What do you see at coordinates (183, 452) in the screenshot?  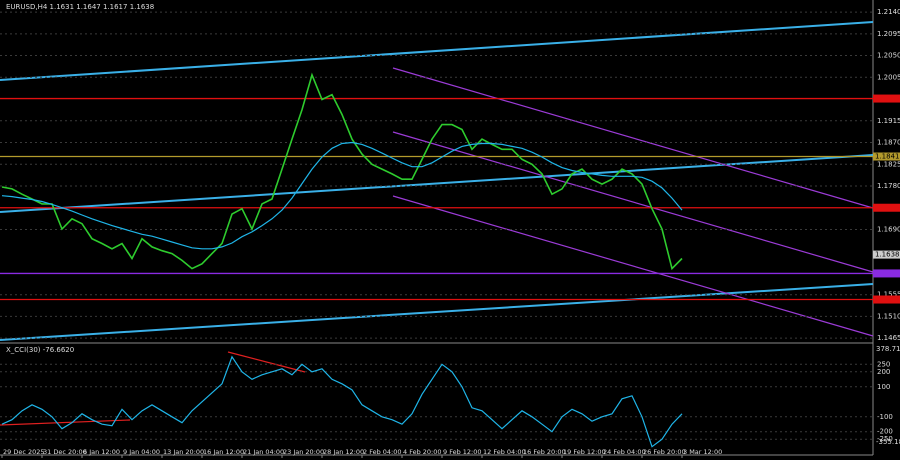 I see `x-tick-label: 13 Jan 20:00` at bounding box center [183, 452].